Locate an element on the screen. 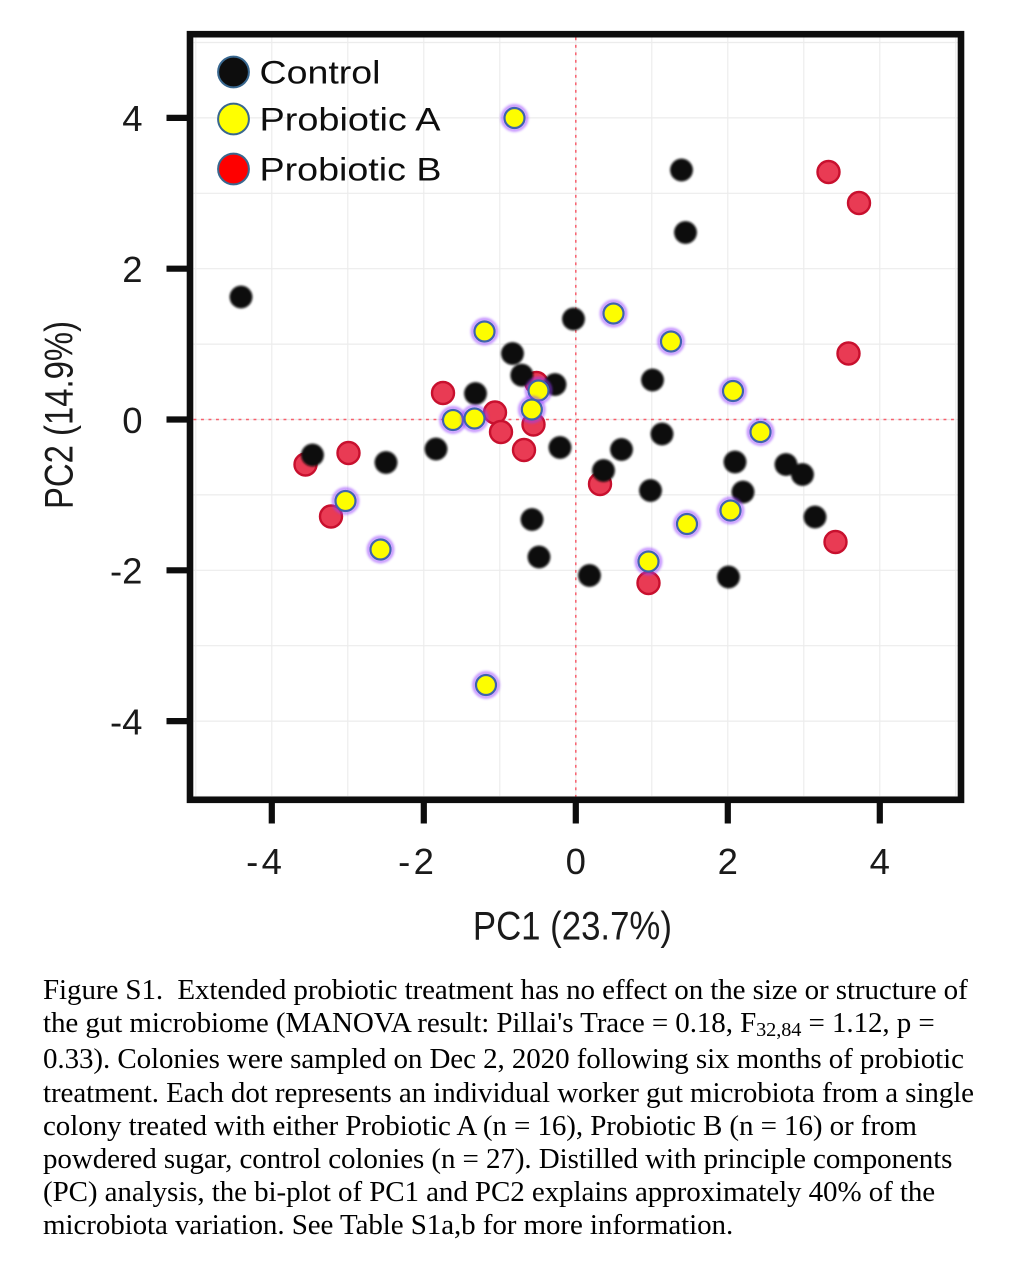 The image size is (1015, 1268). svg-text: PC2 (14.9%) is located at coordinates (60, 415).